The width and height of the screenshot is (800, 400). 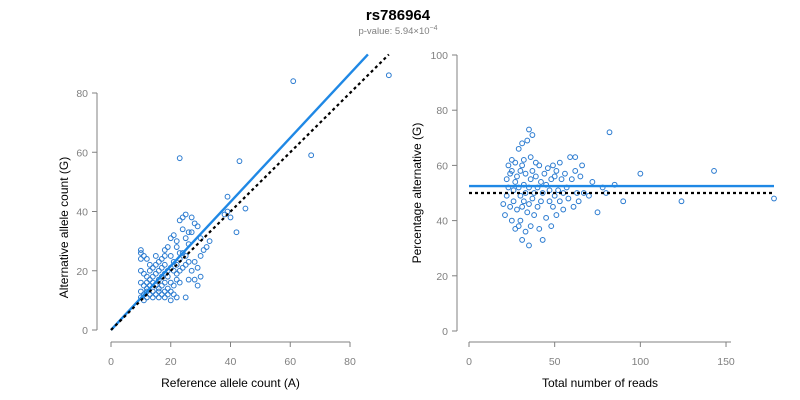 I want to click on y-tick-label: 80, so click(x=82, y=94).